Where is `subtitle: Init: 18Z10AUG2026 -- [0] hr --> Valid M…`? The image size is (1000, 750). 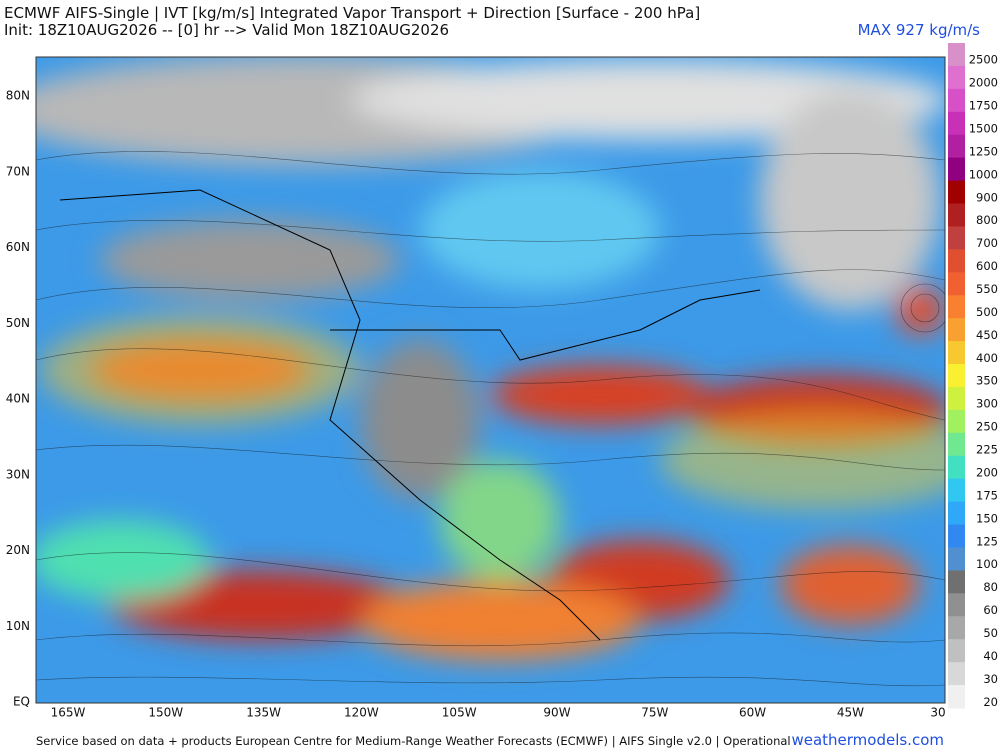
subtitle: Init: 18Z10AUG2026 -- [0] hr --> Valid M… is located at coordinates (227, 30).